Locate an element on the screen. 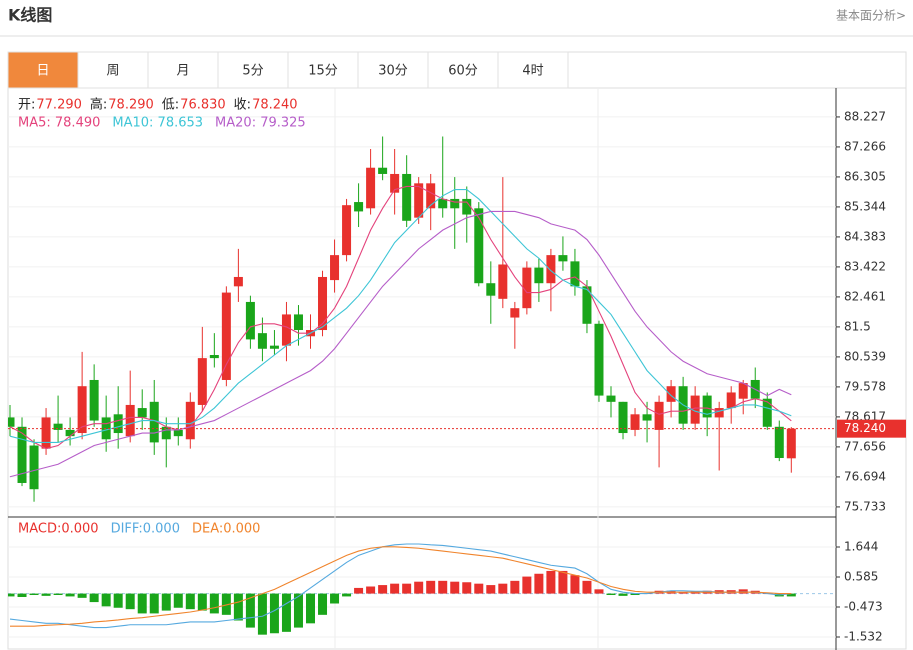  ohlc-value: 76.830 is located at coordinates (203, 105).